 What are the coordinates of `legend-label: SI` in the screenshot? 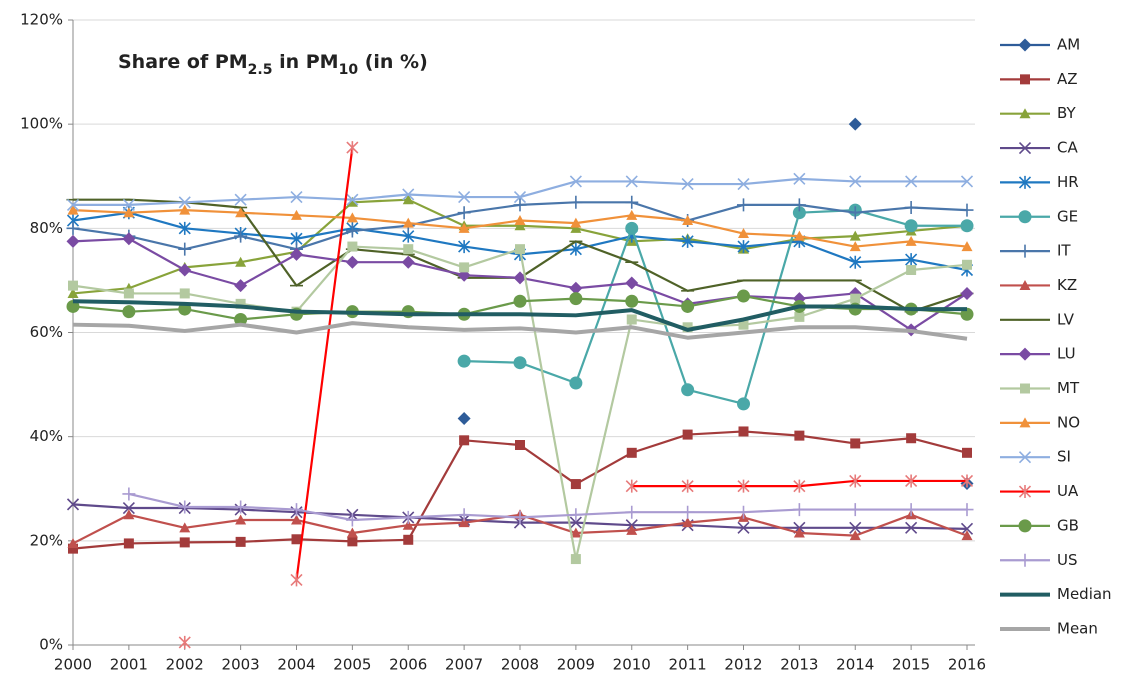 It's located at (1064, 457).